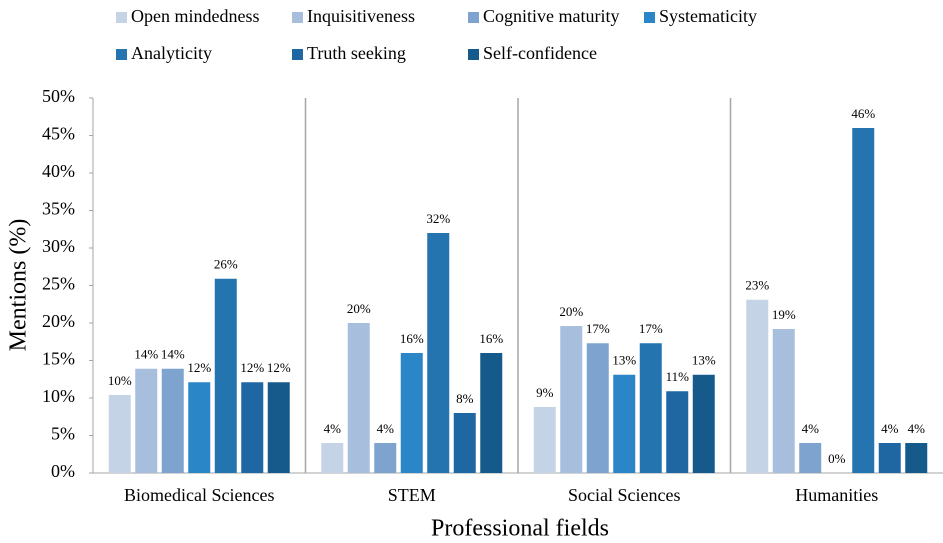 This screenshot has width=943, height=543. I want to click on y-axis-title: Mentions (%), so click(19, 285).